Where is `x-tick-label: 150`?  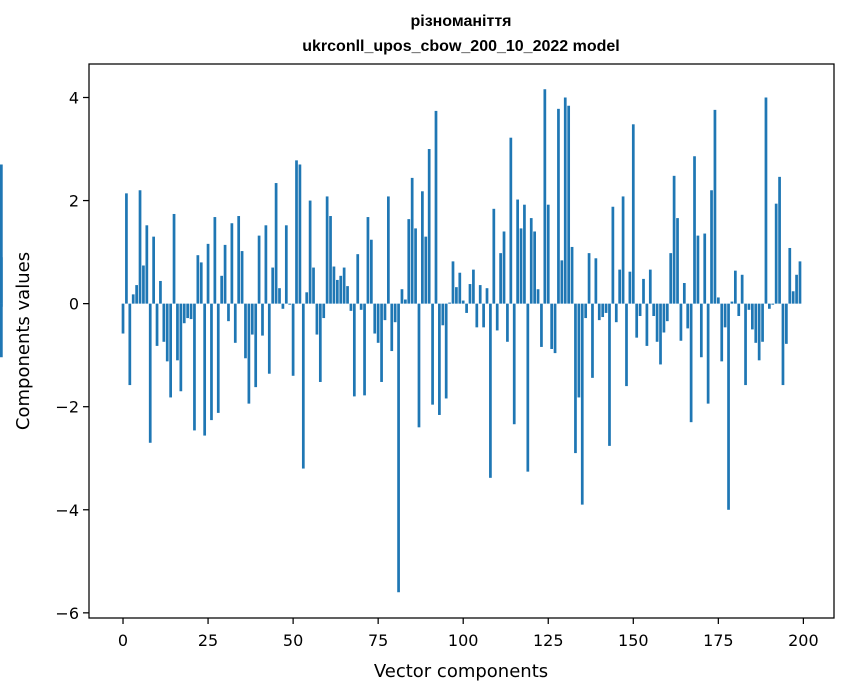
x-tick-label: 150 is located at coordinates (633, 640).